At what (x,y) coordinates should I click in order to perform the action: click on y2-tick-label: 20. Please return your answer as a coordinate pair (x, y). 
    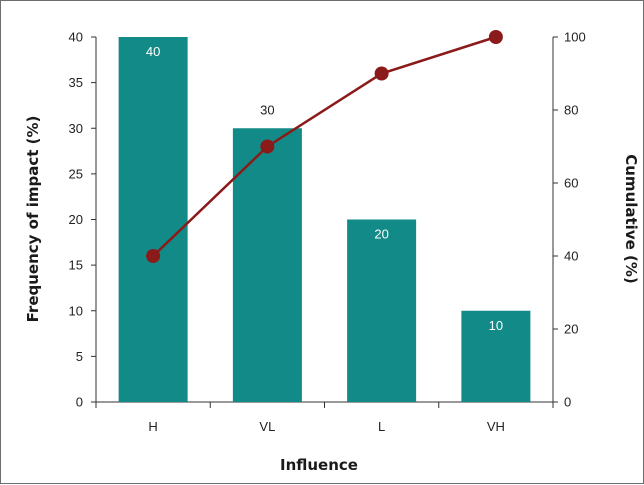
    Looking at the image, I should click on (571, 329).